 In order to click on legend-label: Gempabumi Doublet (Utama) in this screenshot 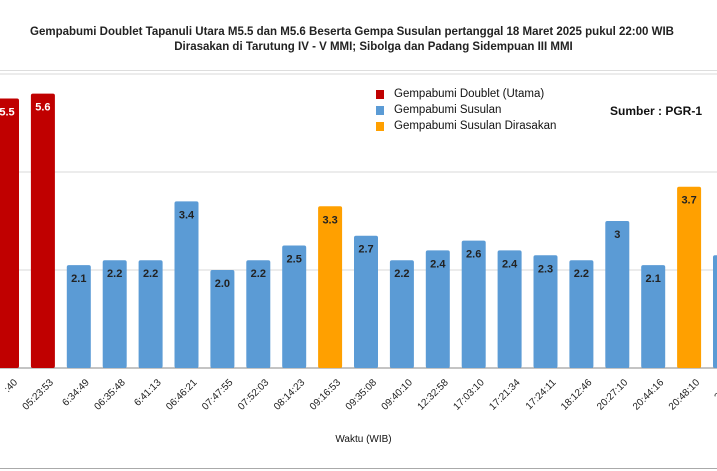, I will do `click(469, 94)`.